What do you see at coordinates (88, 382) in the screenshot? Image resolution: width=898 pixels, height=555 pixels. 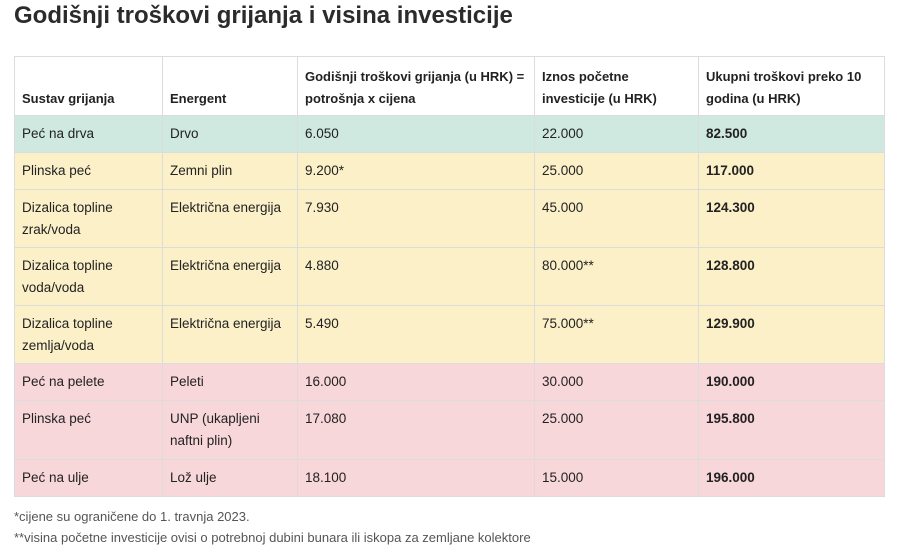 I see `cell-system: Peć na pelete` at bounding box center [88, 382].